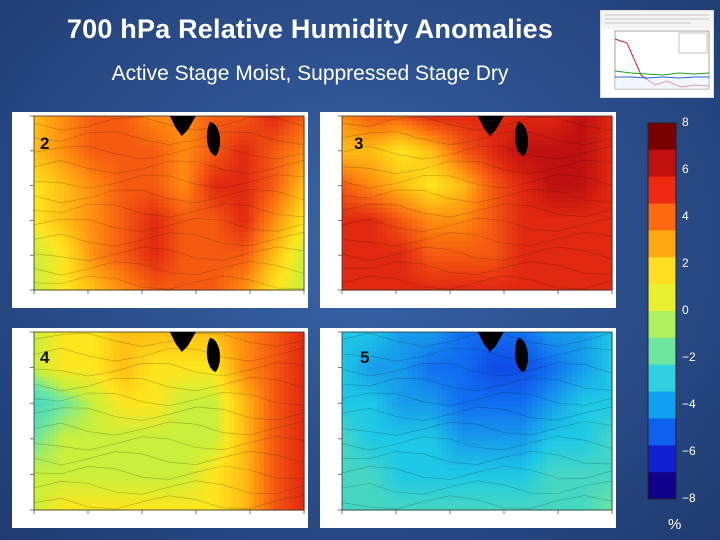  Describe the element at coordinates (475, 204) in the screenshot. I see `axis-ticks` at that location.